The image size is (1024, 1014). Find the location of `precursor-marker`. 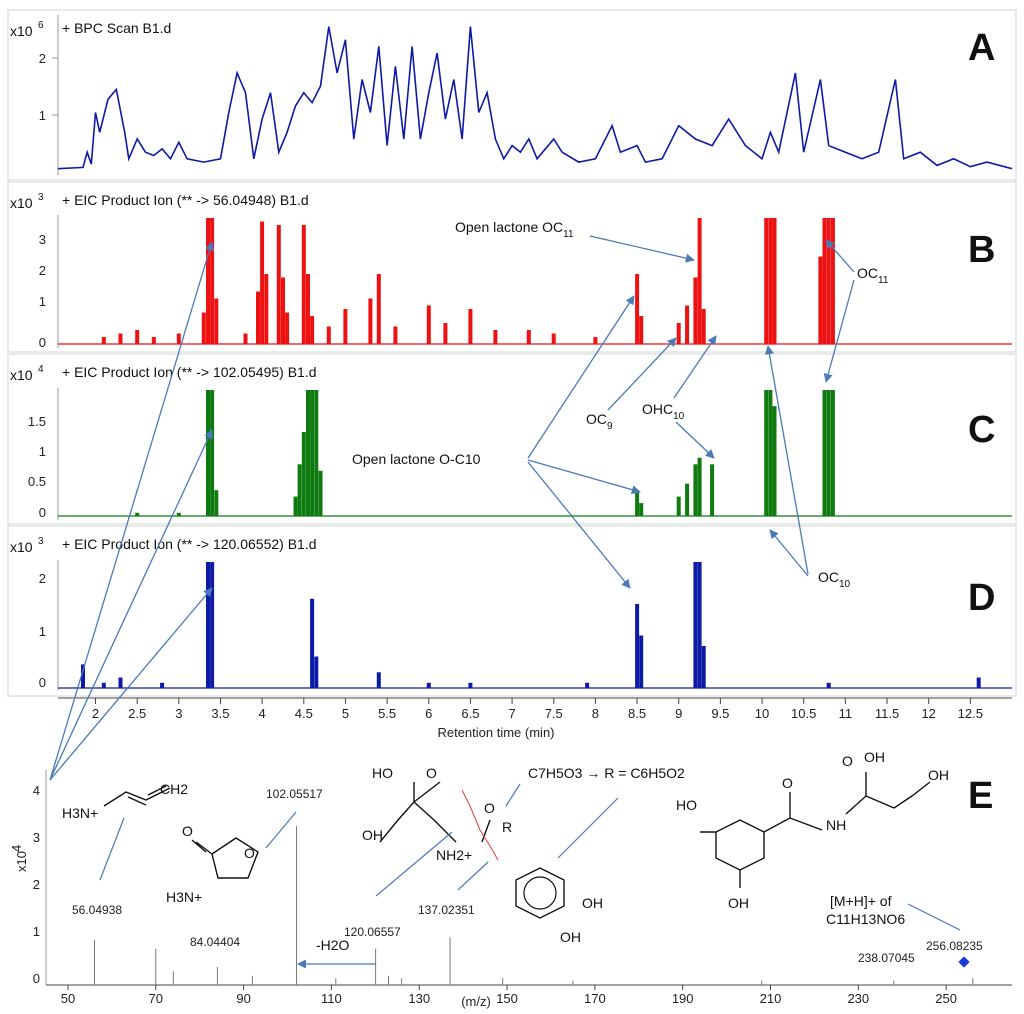

precursor-marker is located at coordinates (964, 962).